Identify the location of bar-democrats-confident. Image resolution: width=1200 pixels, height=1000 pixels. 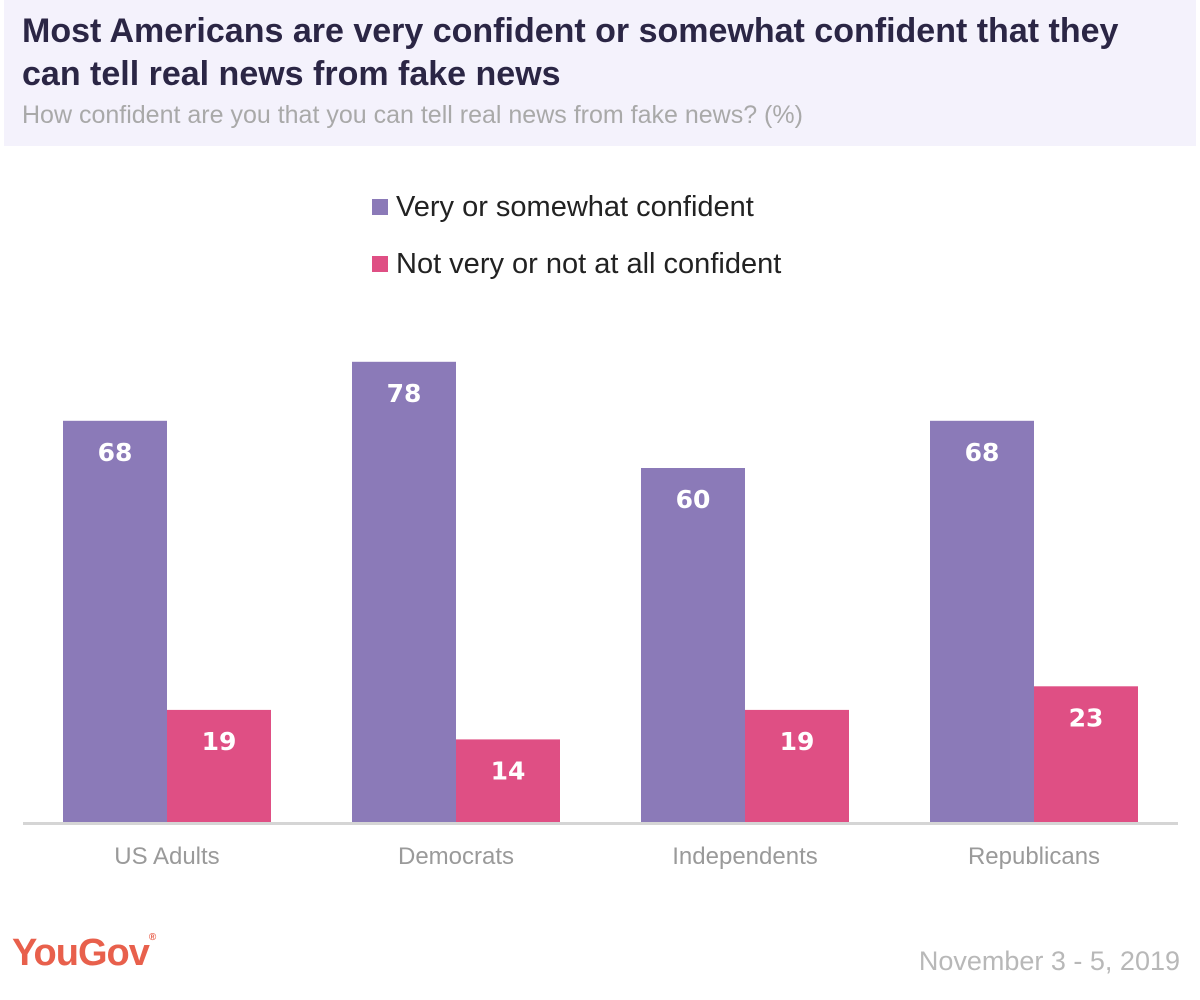
(404, 591).